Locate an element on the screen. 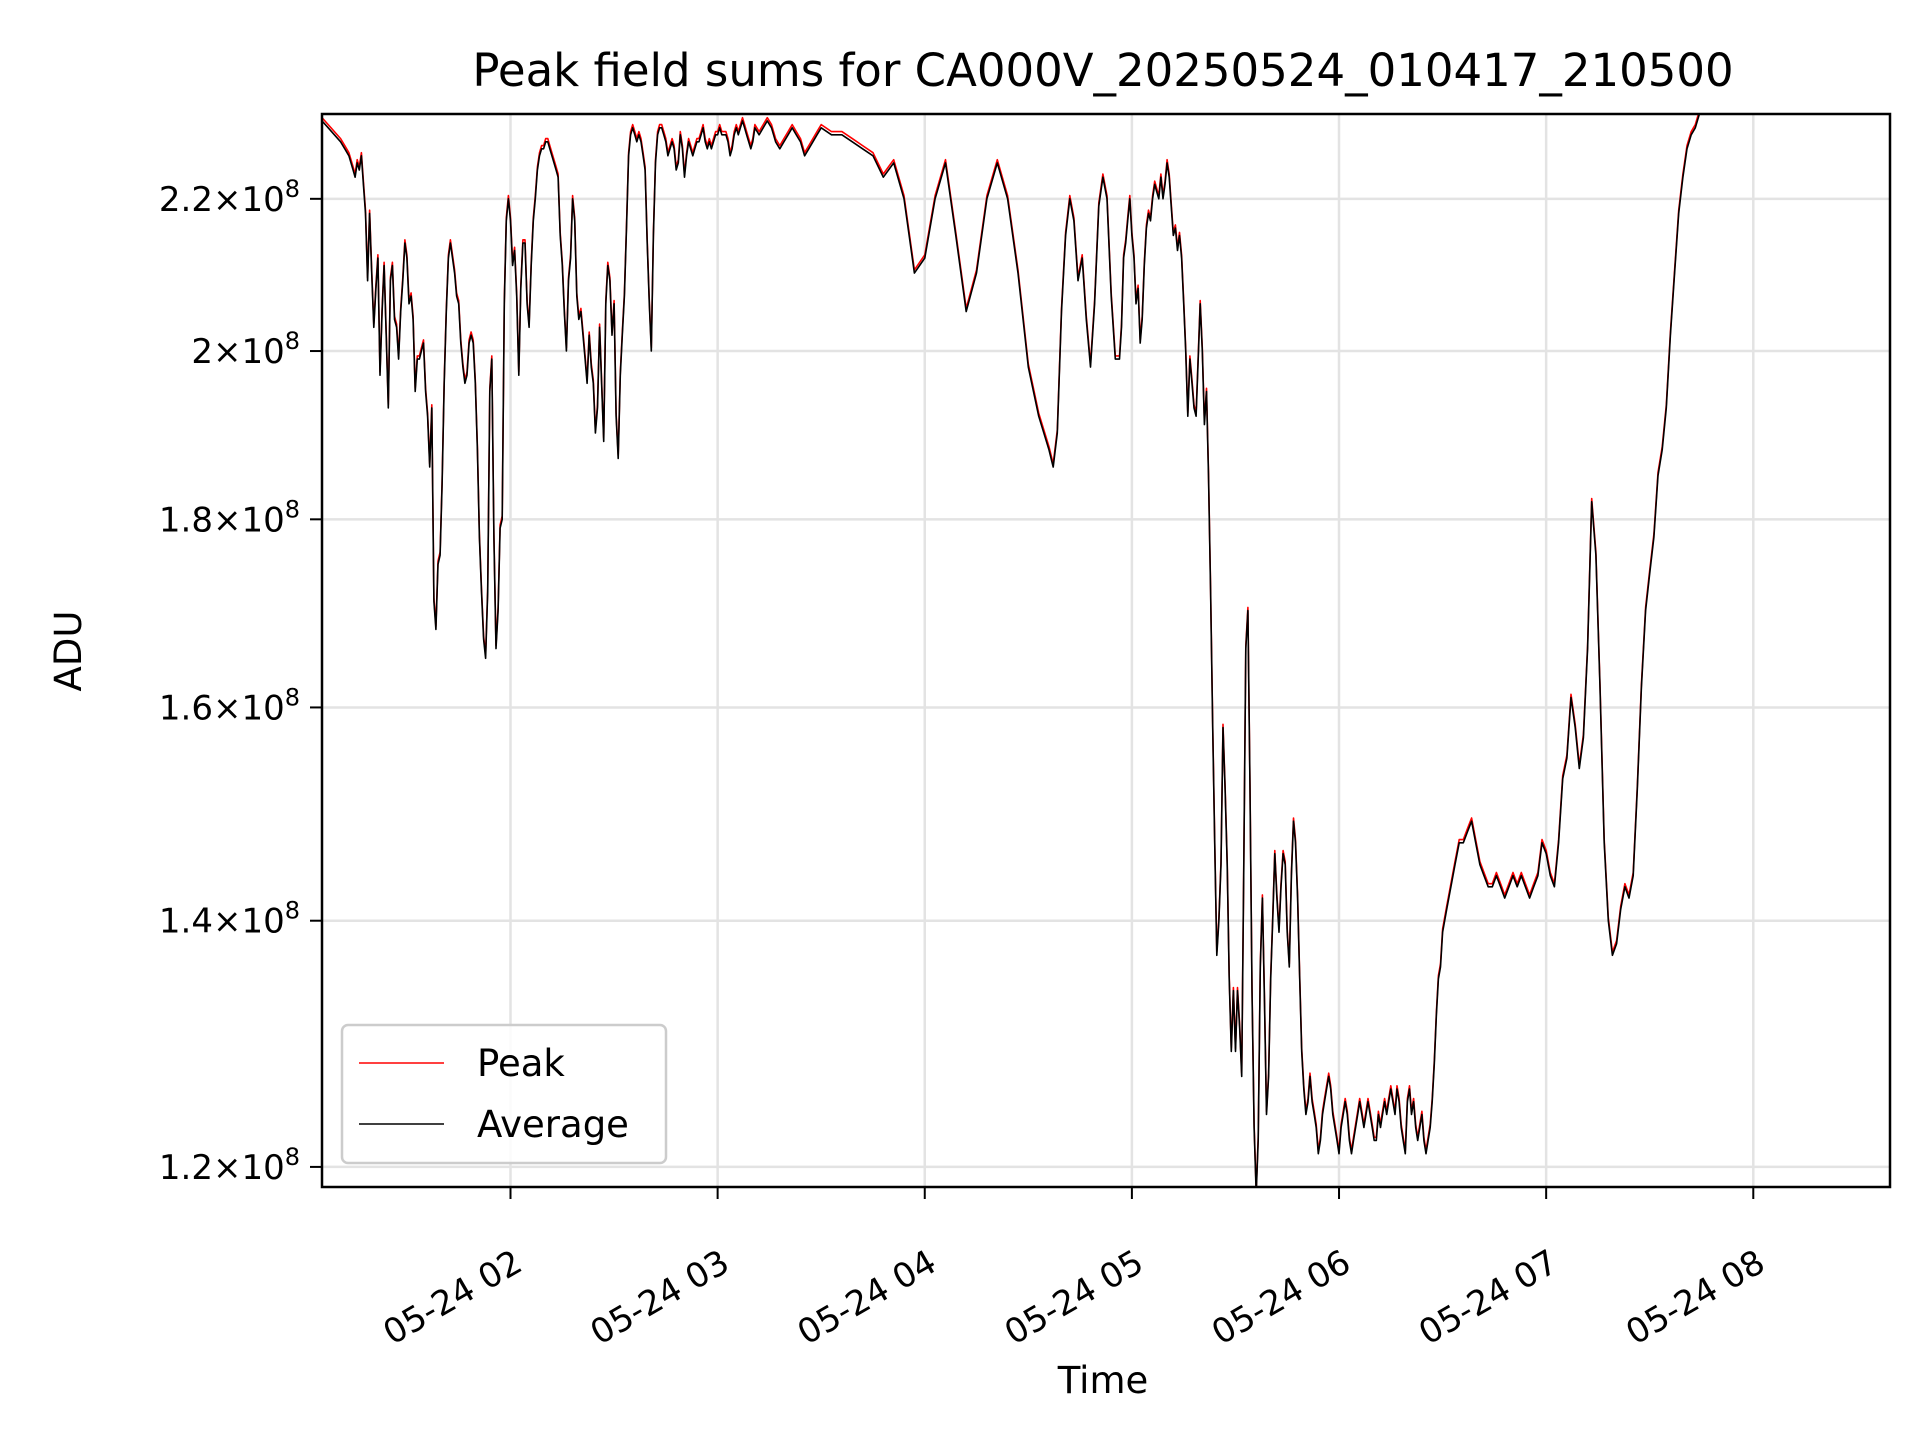 This screenshot has width=1920, height=1440. y-tick-label: 2.2×108 is located at coordinates (229, 197).